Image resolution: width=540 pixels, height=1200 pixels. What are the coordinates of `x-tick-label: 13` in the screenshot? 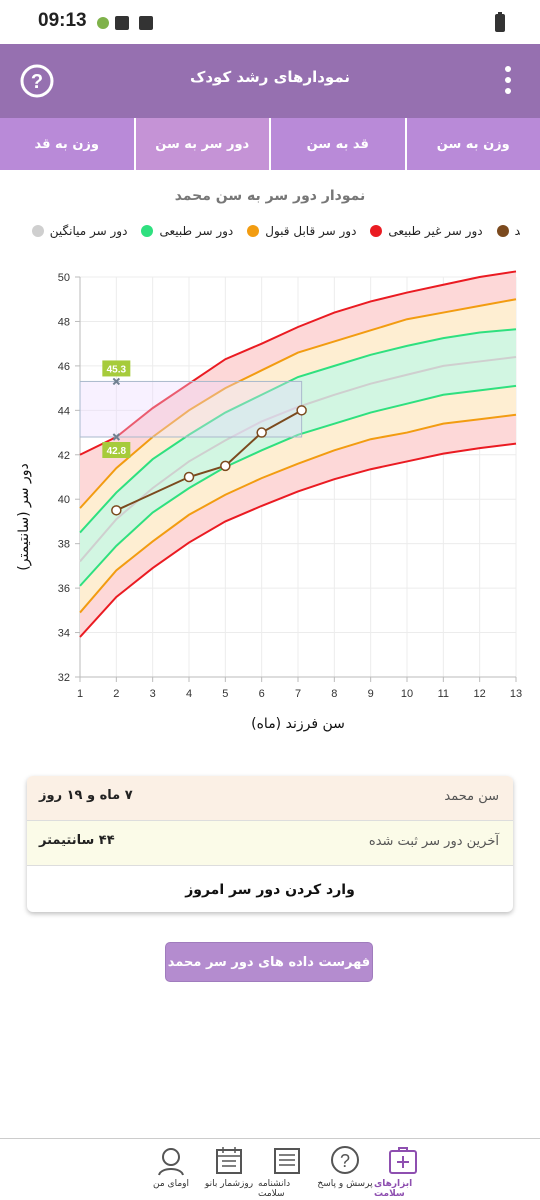 It's located at (516, 694).